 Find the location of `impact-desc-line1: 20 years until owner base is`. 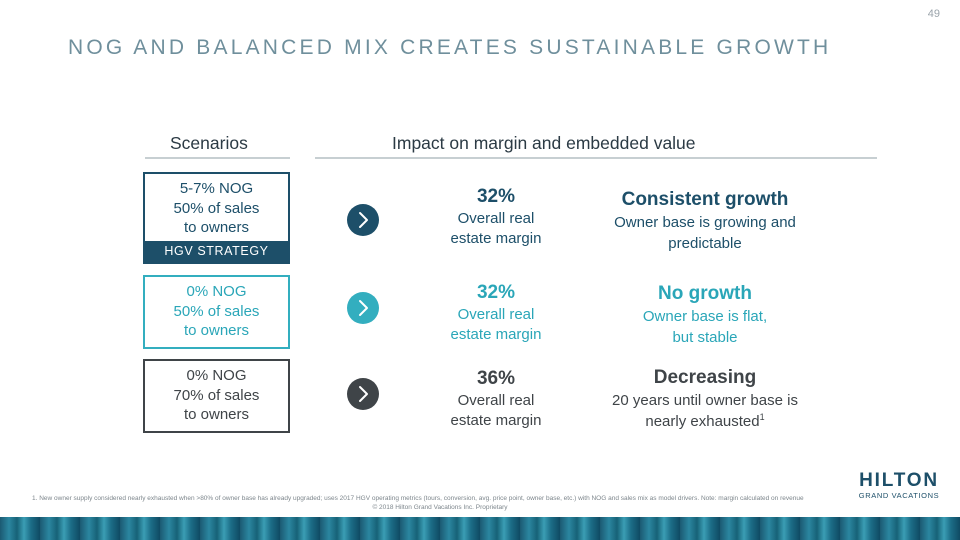

impact-desc-line1: 20 years until owner base is is located at coordinates (705, 400).